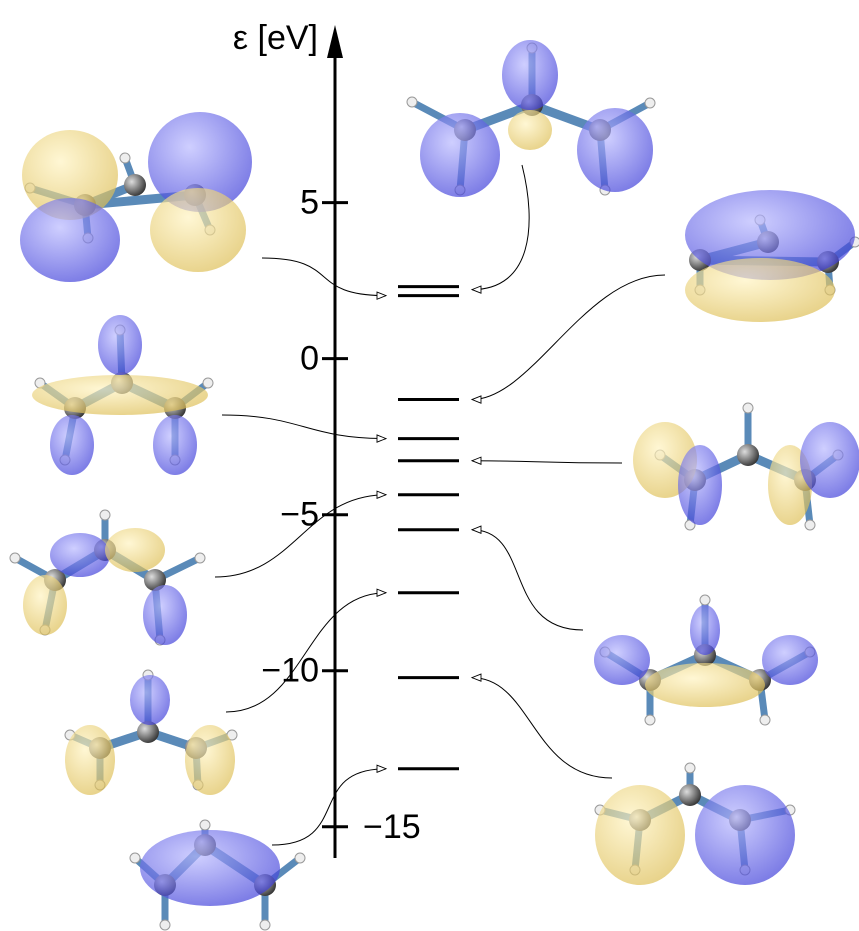  I want to click on y-tick-label: 5, so click(309, 203).